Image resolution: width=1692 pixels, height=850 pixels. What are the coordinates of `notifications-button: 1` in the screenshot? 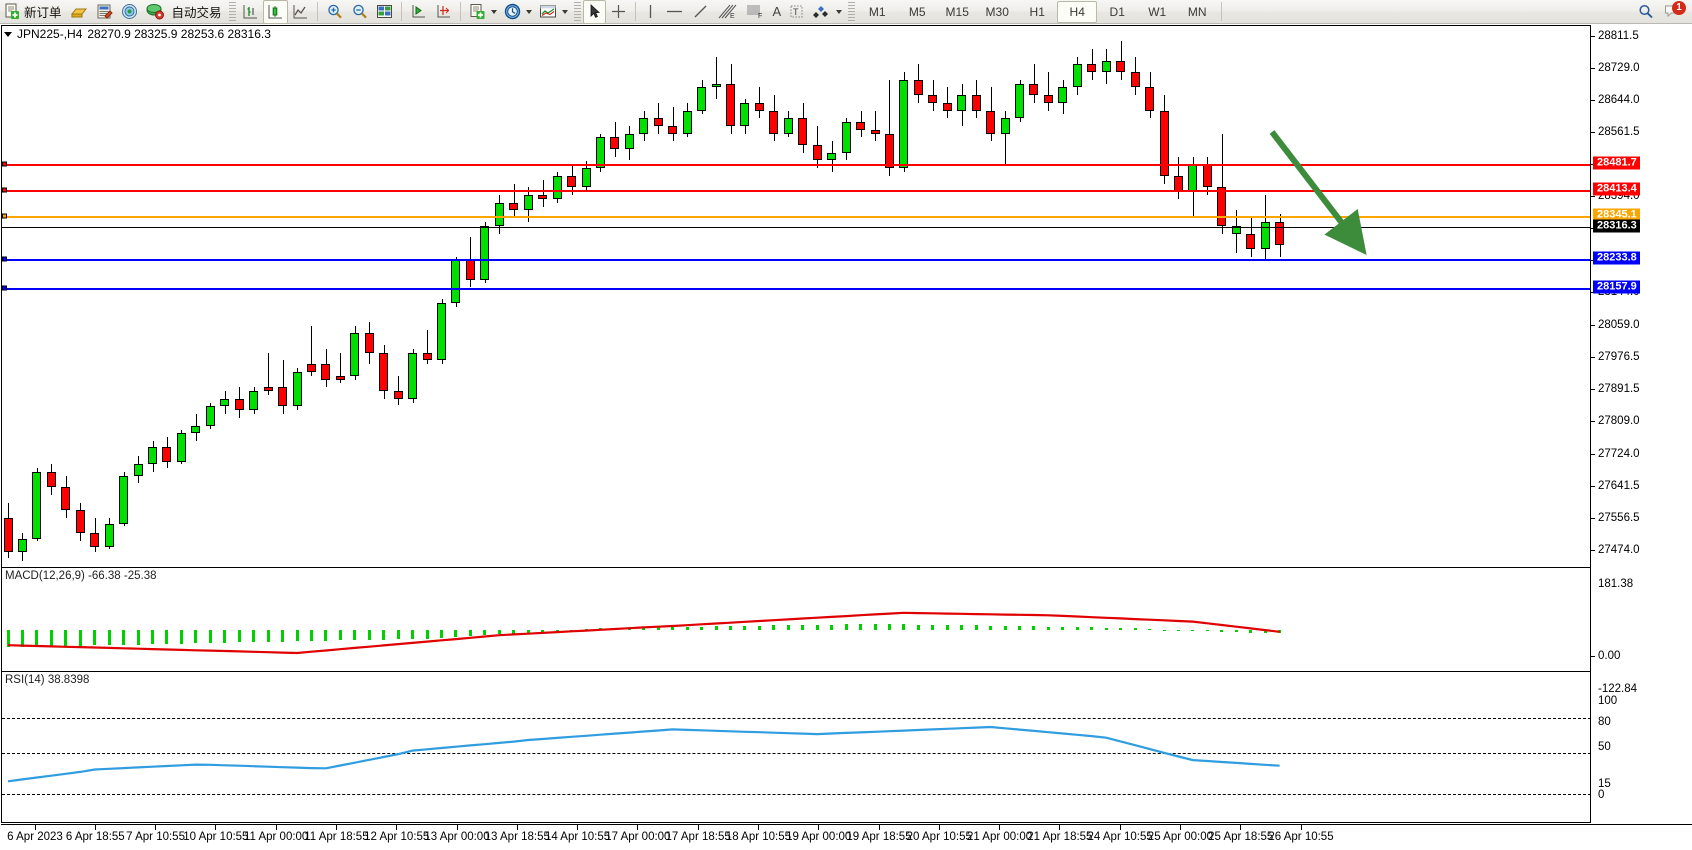 It's located at (1672, 12).